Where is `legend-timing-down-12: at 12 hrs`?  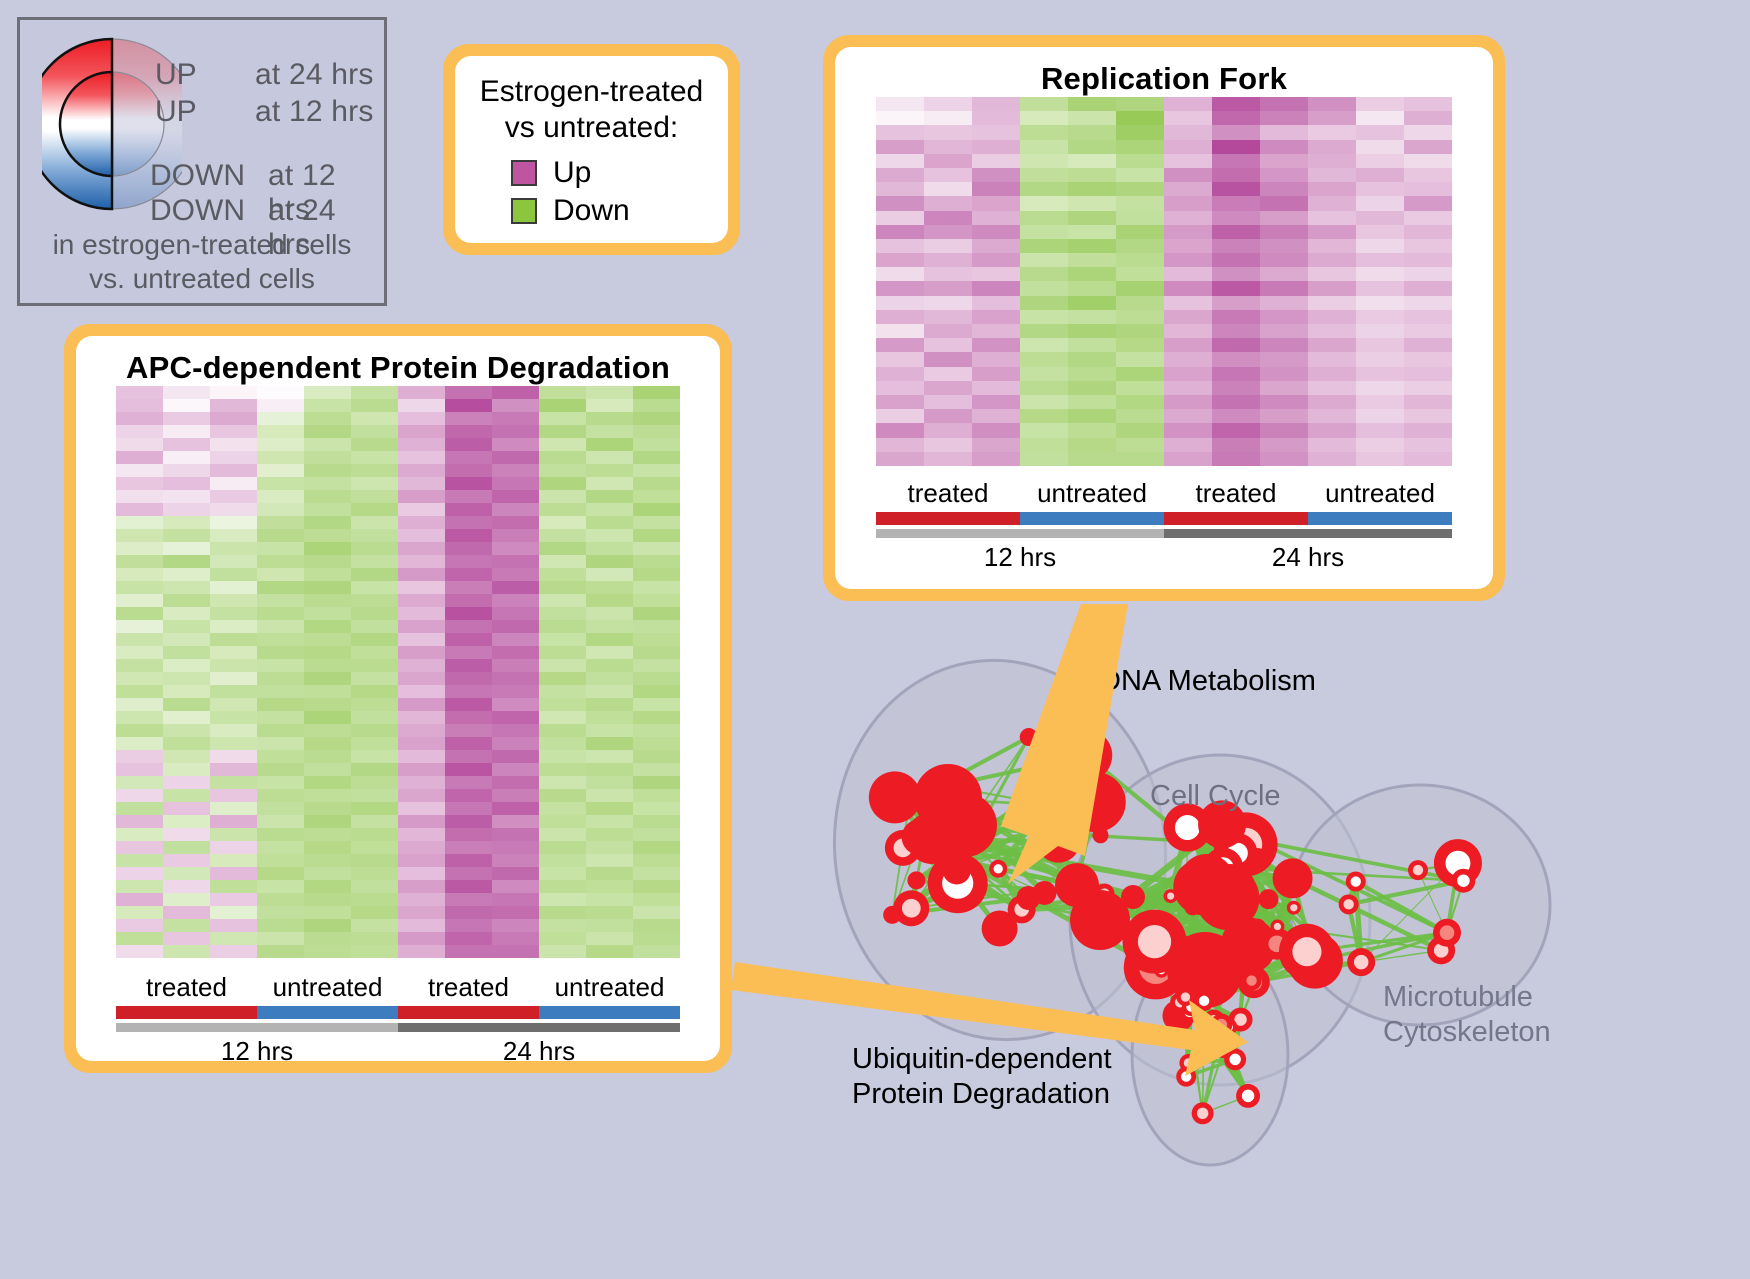 legend-timing-down-12: at 12 hrs is located at coordinates (302, 192).